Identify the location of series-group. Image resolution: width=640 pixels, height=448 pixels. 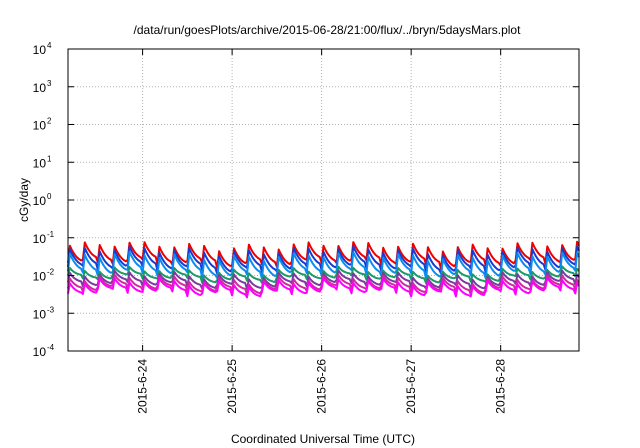
(323, 269).